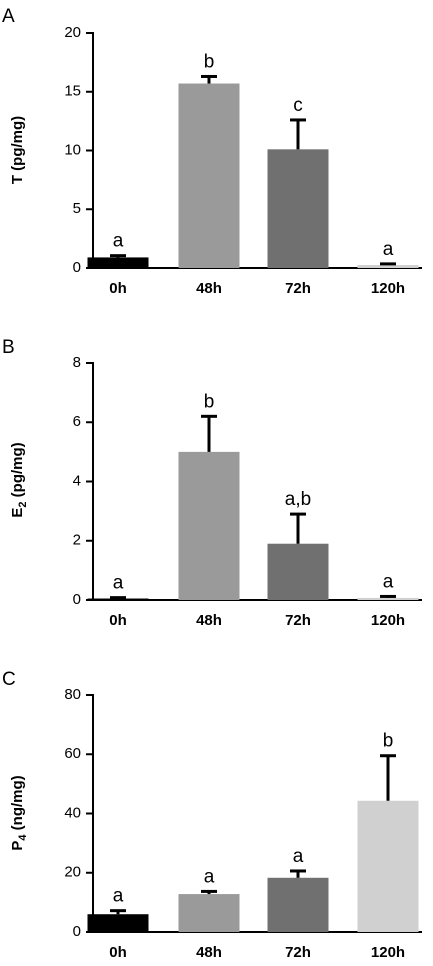  Describe the element at coordinates (72, 753) in the screenshot. I see `y-tick-label: 60` at that location.